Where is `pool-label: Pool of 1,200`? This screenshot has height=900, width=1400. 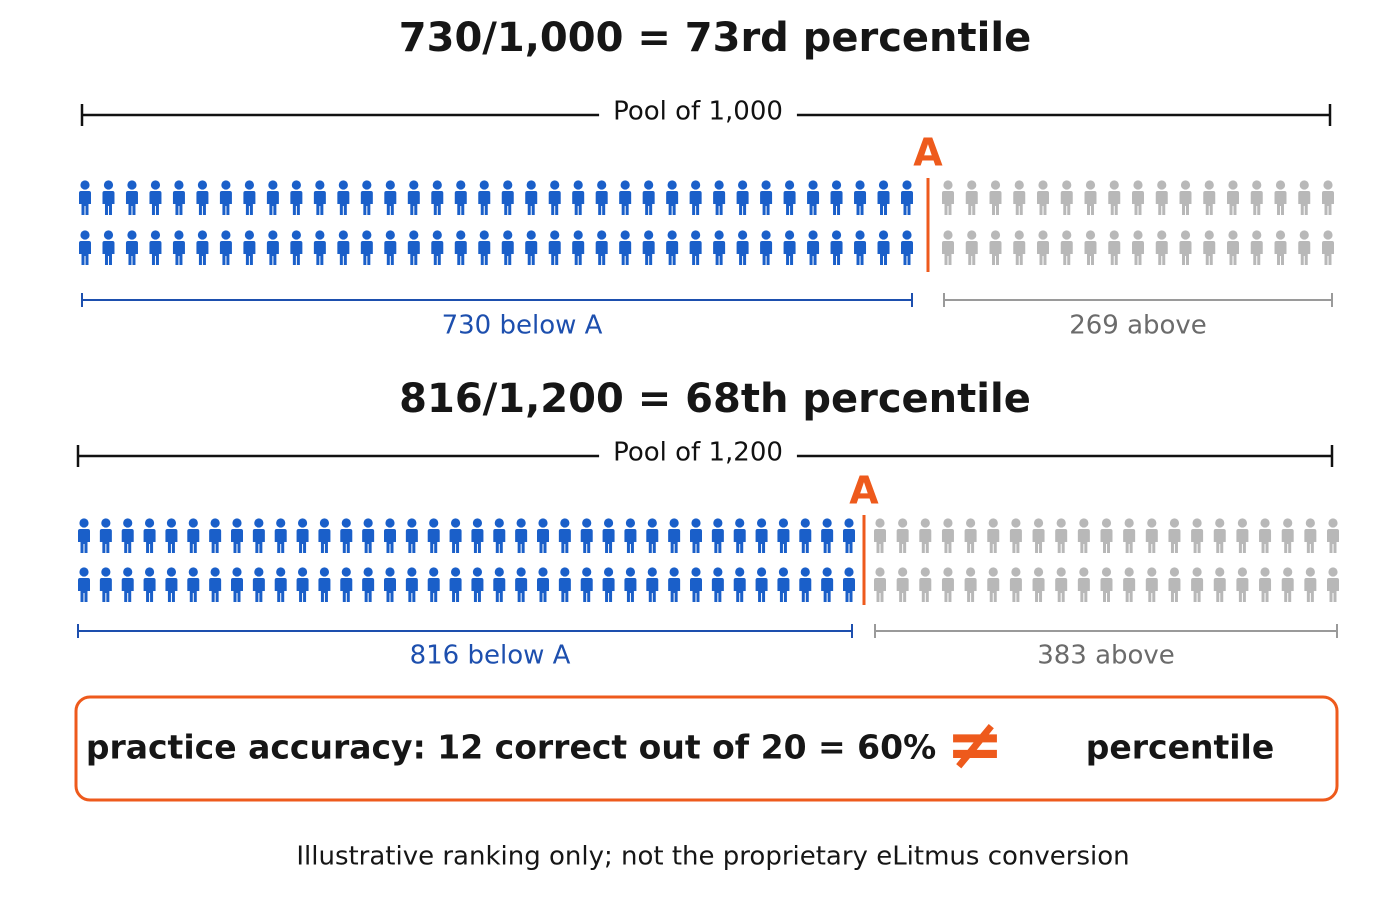 pool-label: Pool of 1,200 is located at coordinates (698, 453).